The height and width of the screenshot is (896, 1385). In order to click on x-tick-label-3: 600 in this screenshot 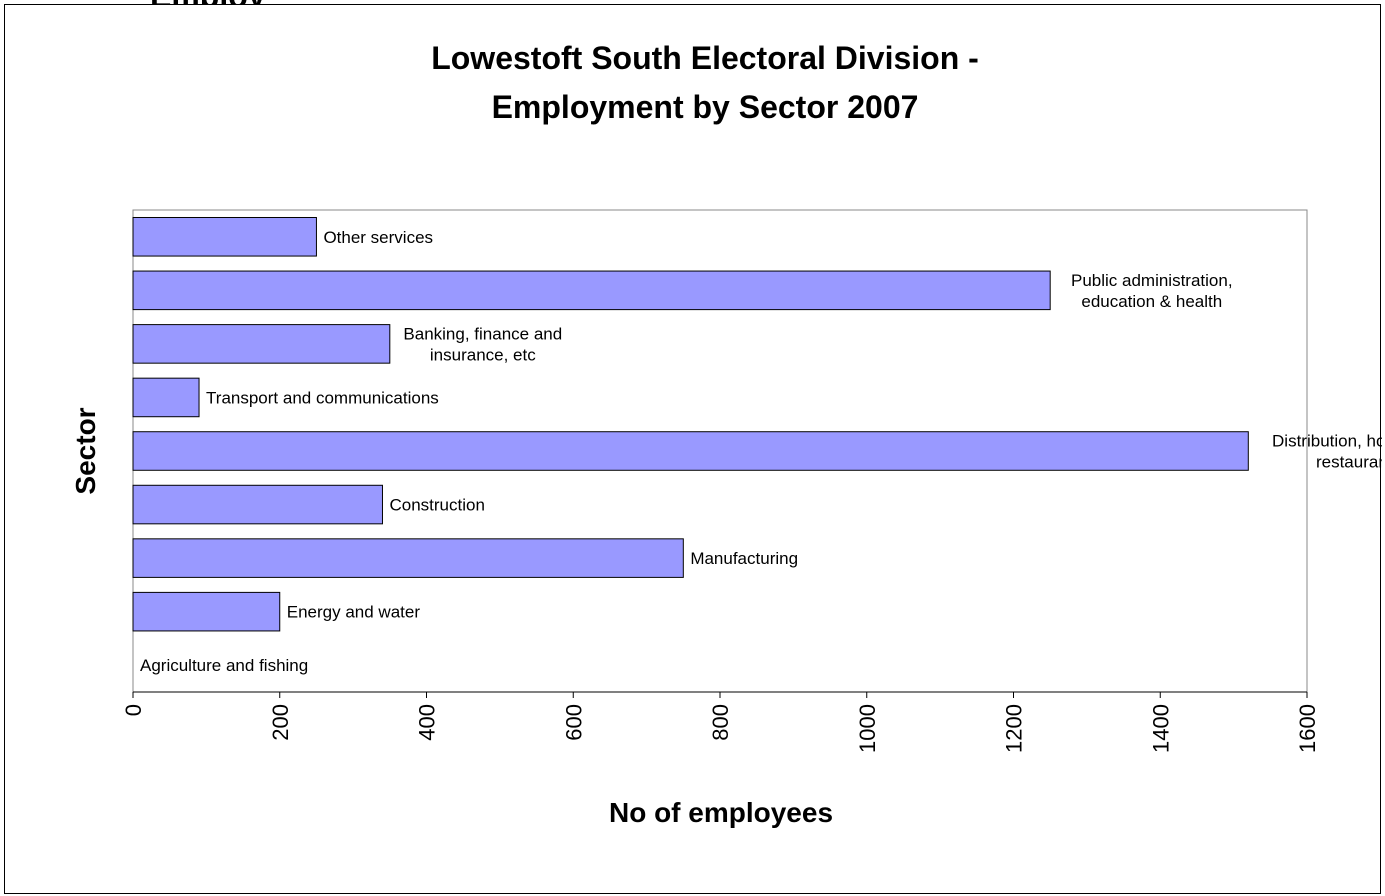, I will do `click(573, 722)`.